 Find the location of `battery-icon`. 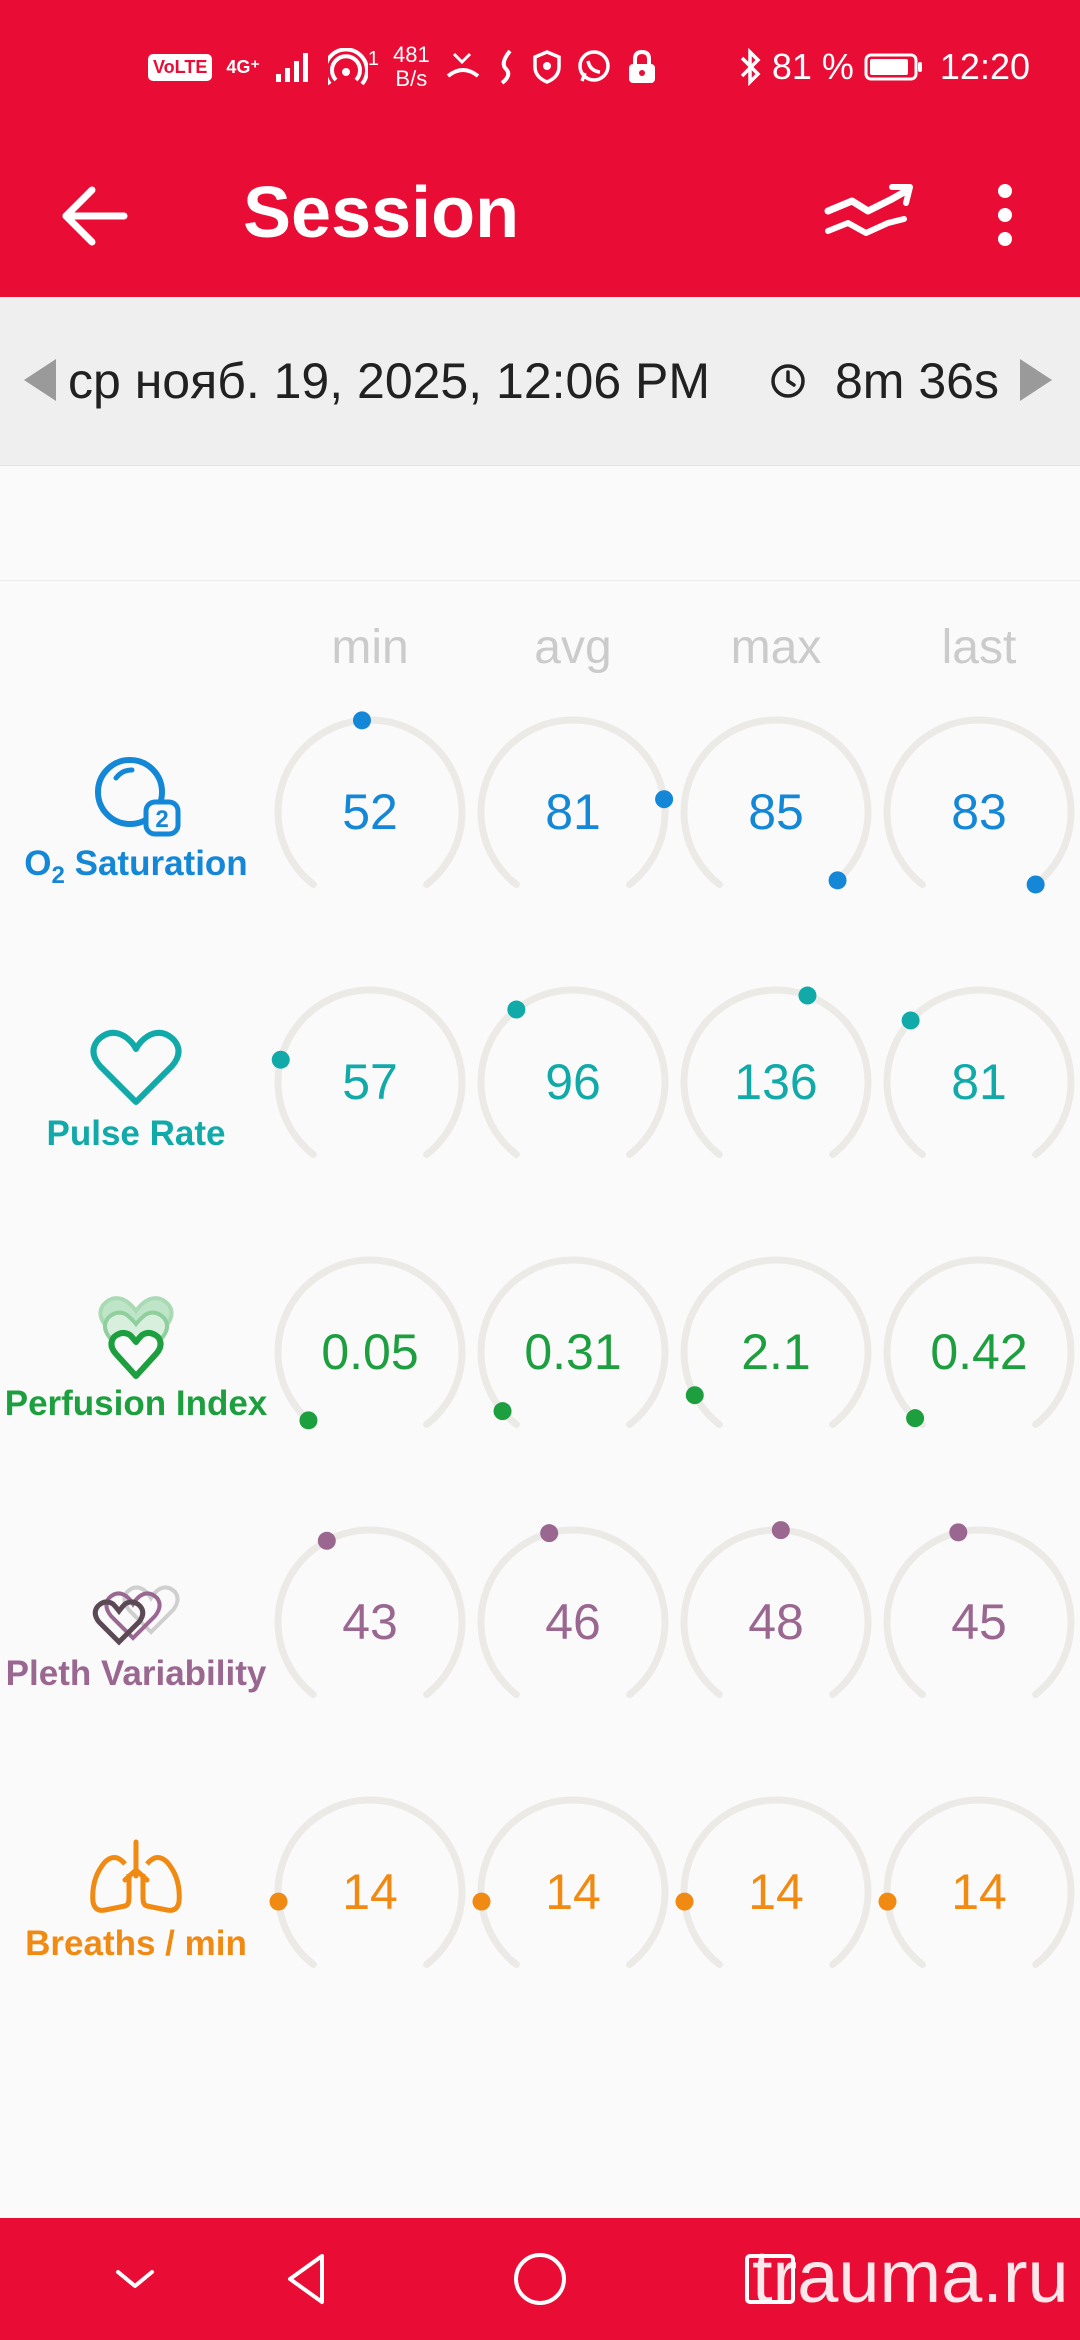

battery-icon is located at coordinates (893, 67).